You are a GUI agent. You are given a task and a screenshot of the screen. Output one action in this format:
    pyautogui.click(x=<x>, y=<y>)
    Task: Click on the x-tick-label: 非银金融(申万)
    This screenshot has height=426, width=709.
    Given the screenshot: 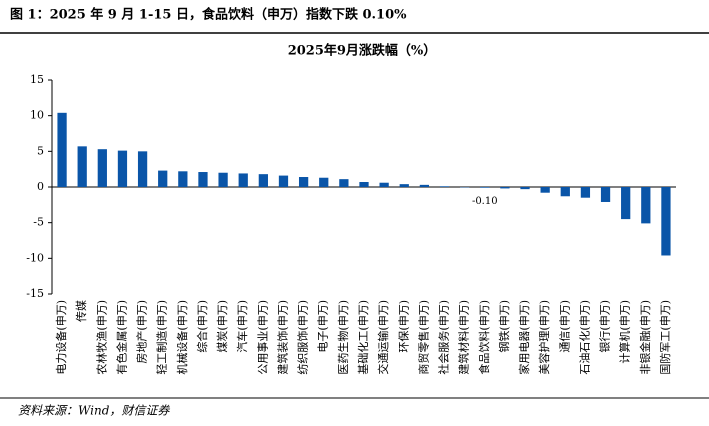 What is the action you would take?
    pyautogui.click(x=645, y=337)
    